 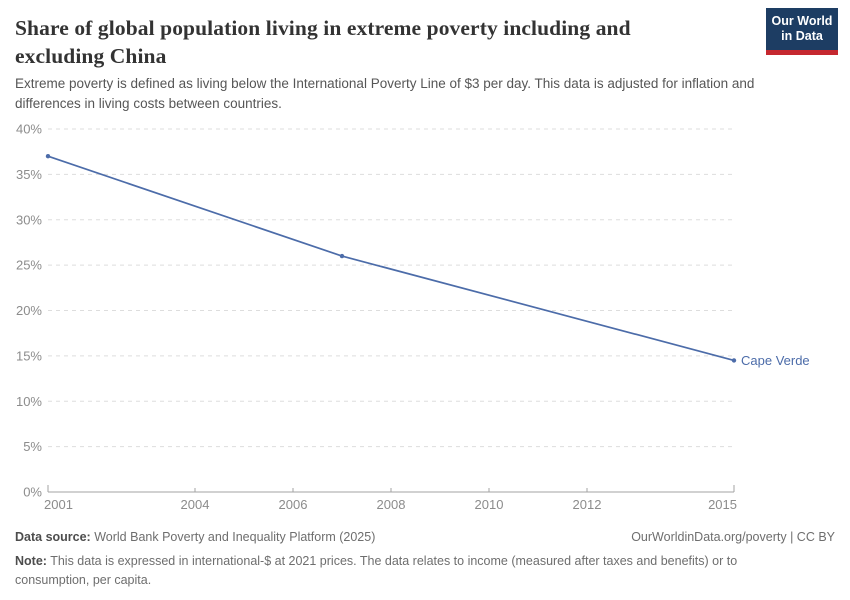 What do you see at coordinates (29, 265) in the screenshot?
I see `y-tick-label: 25%` at bounding box center [29, 265].